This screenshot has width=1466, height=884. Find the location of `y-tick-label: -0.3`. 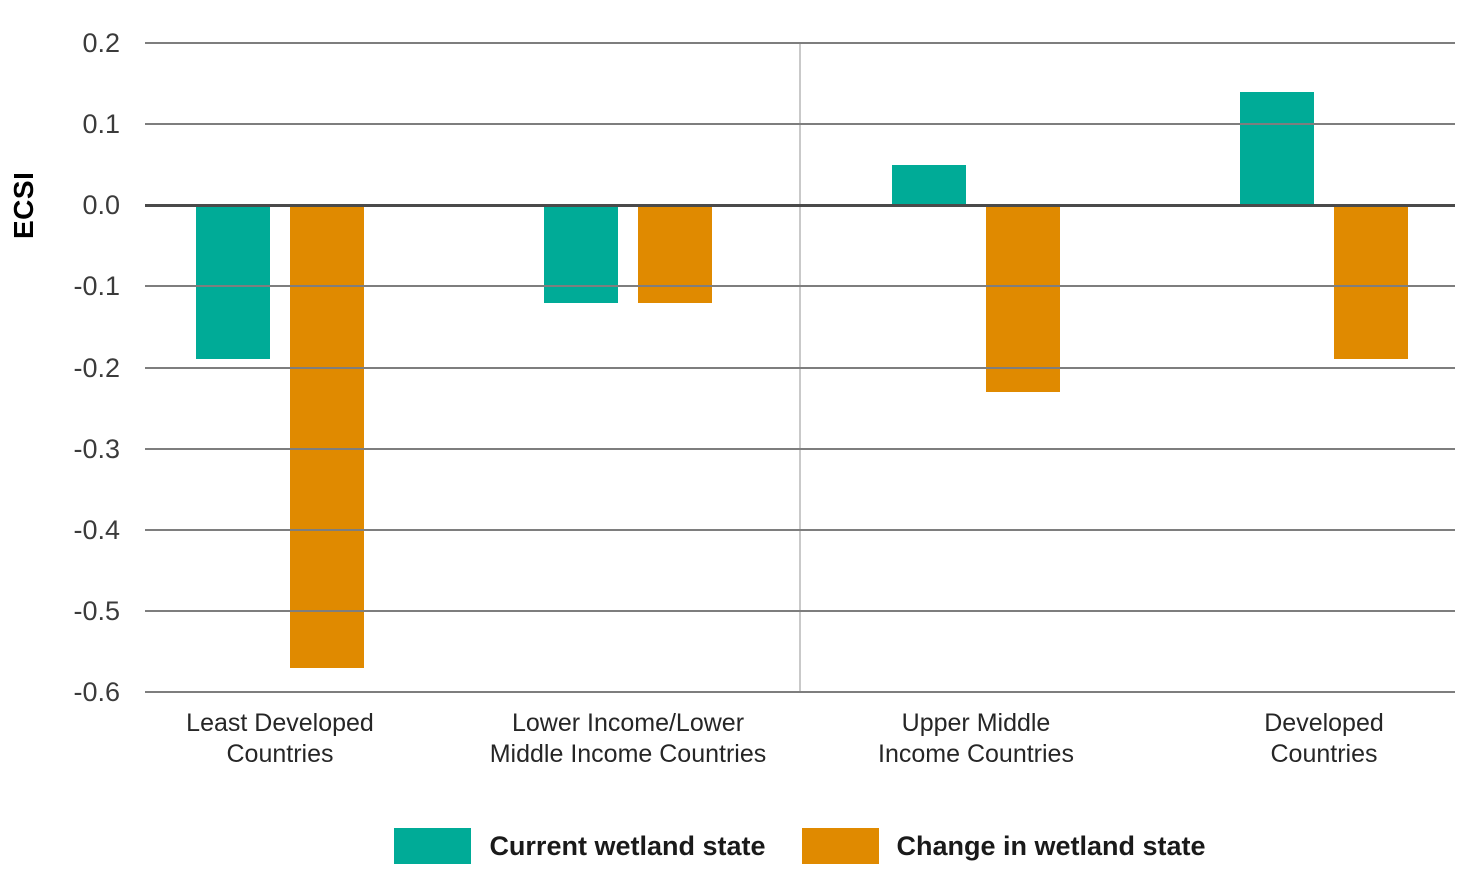

y-tick-label: -0.3 is located at coordinates (96, 448).